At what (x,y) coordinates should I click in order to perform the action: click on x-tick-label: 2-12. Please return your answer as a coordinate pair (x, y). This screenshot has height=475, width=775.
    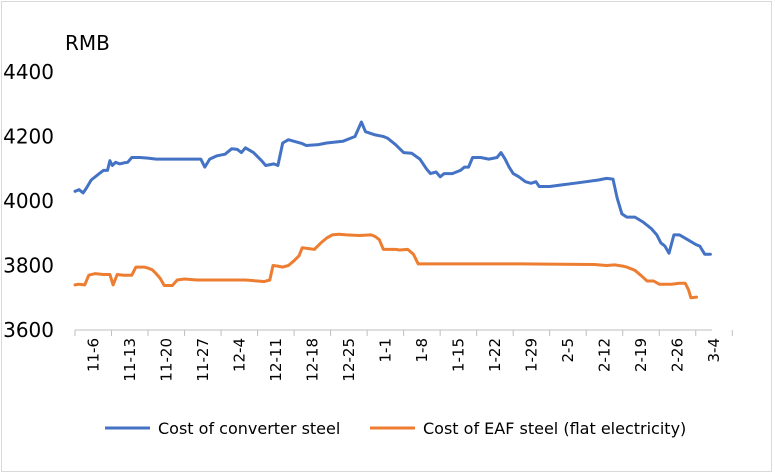
    Looking at the image, I should click on (604, 355).